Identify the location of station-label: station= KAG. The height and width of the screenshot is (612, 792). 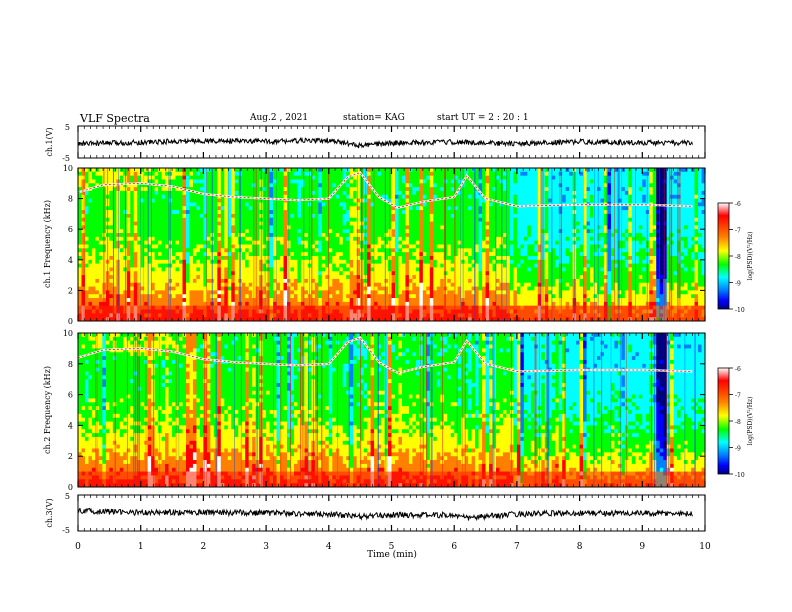
(374, 118).